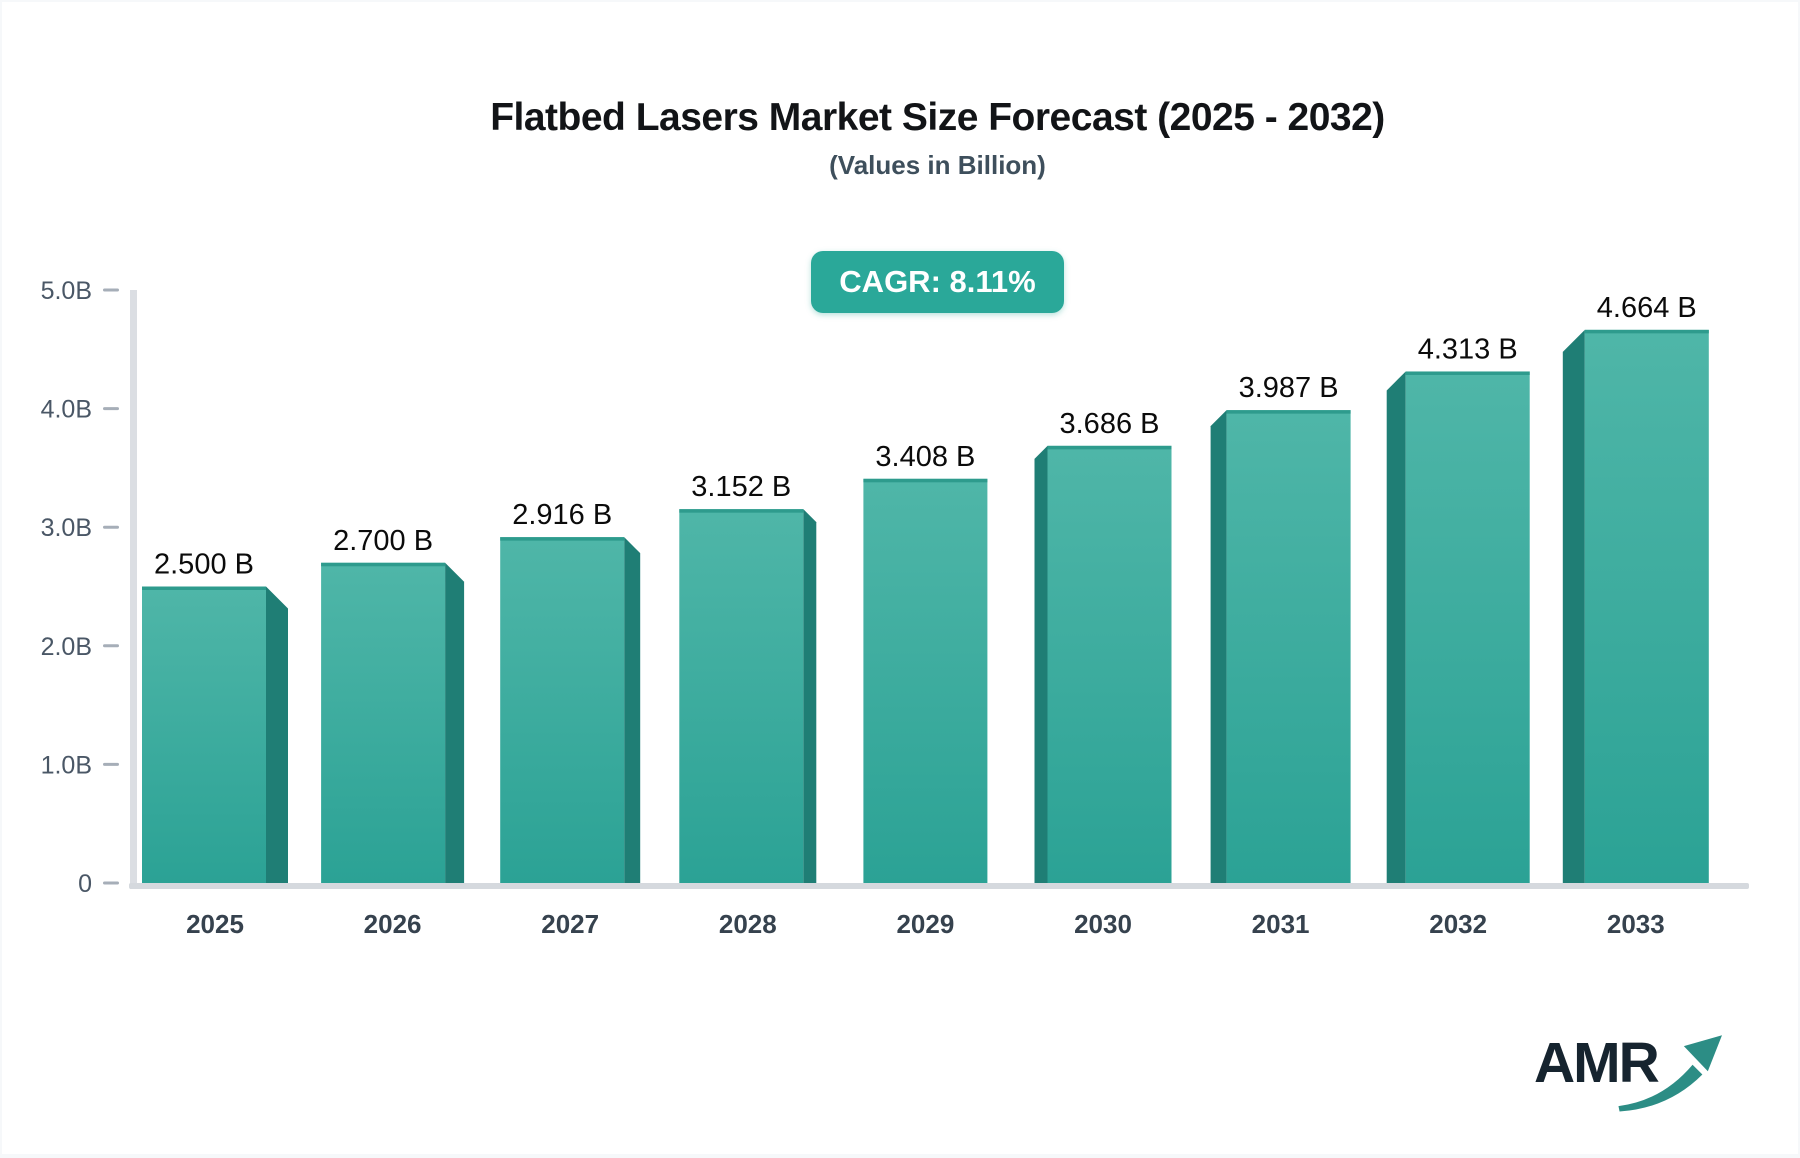  I want to click on bar-value-label: 3.987 B, so click(1289, 388).